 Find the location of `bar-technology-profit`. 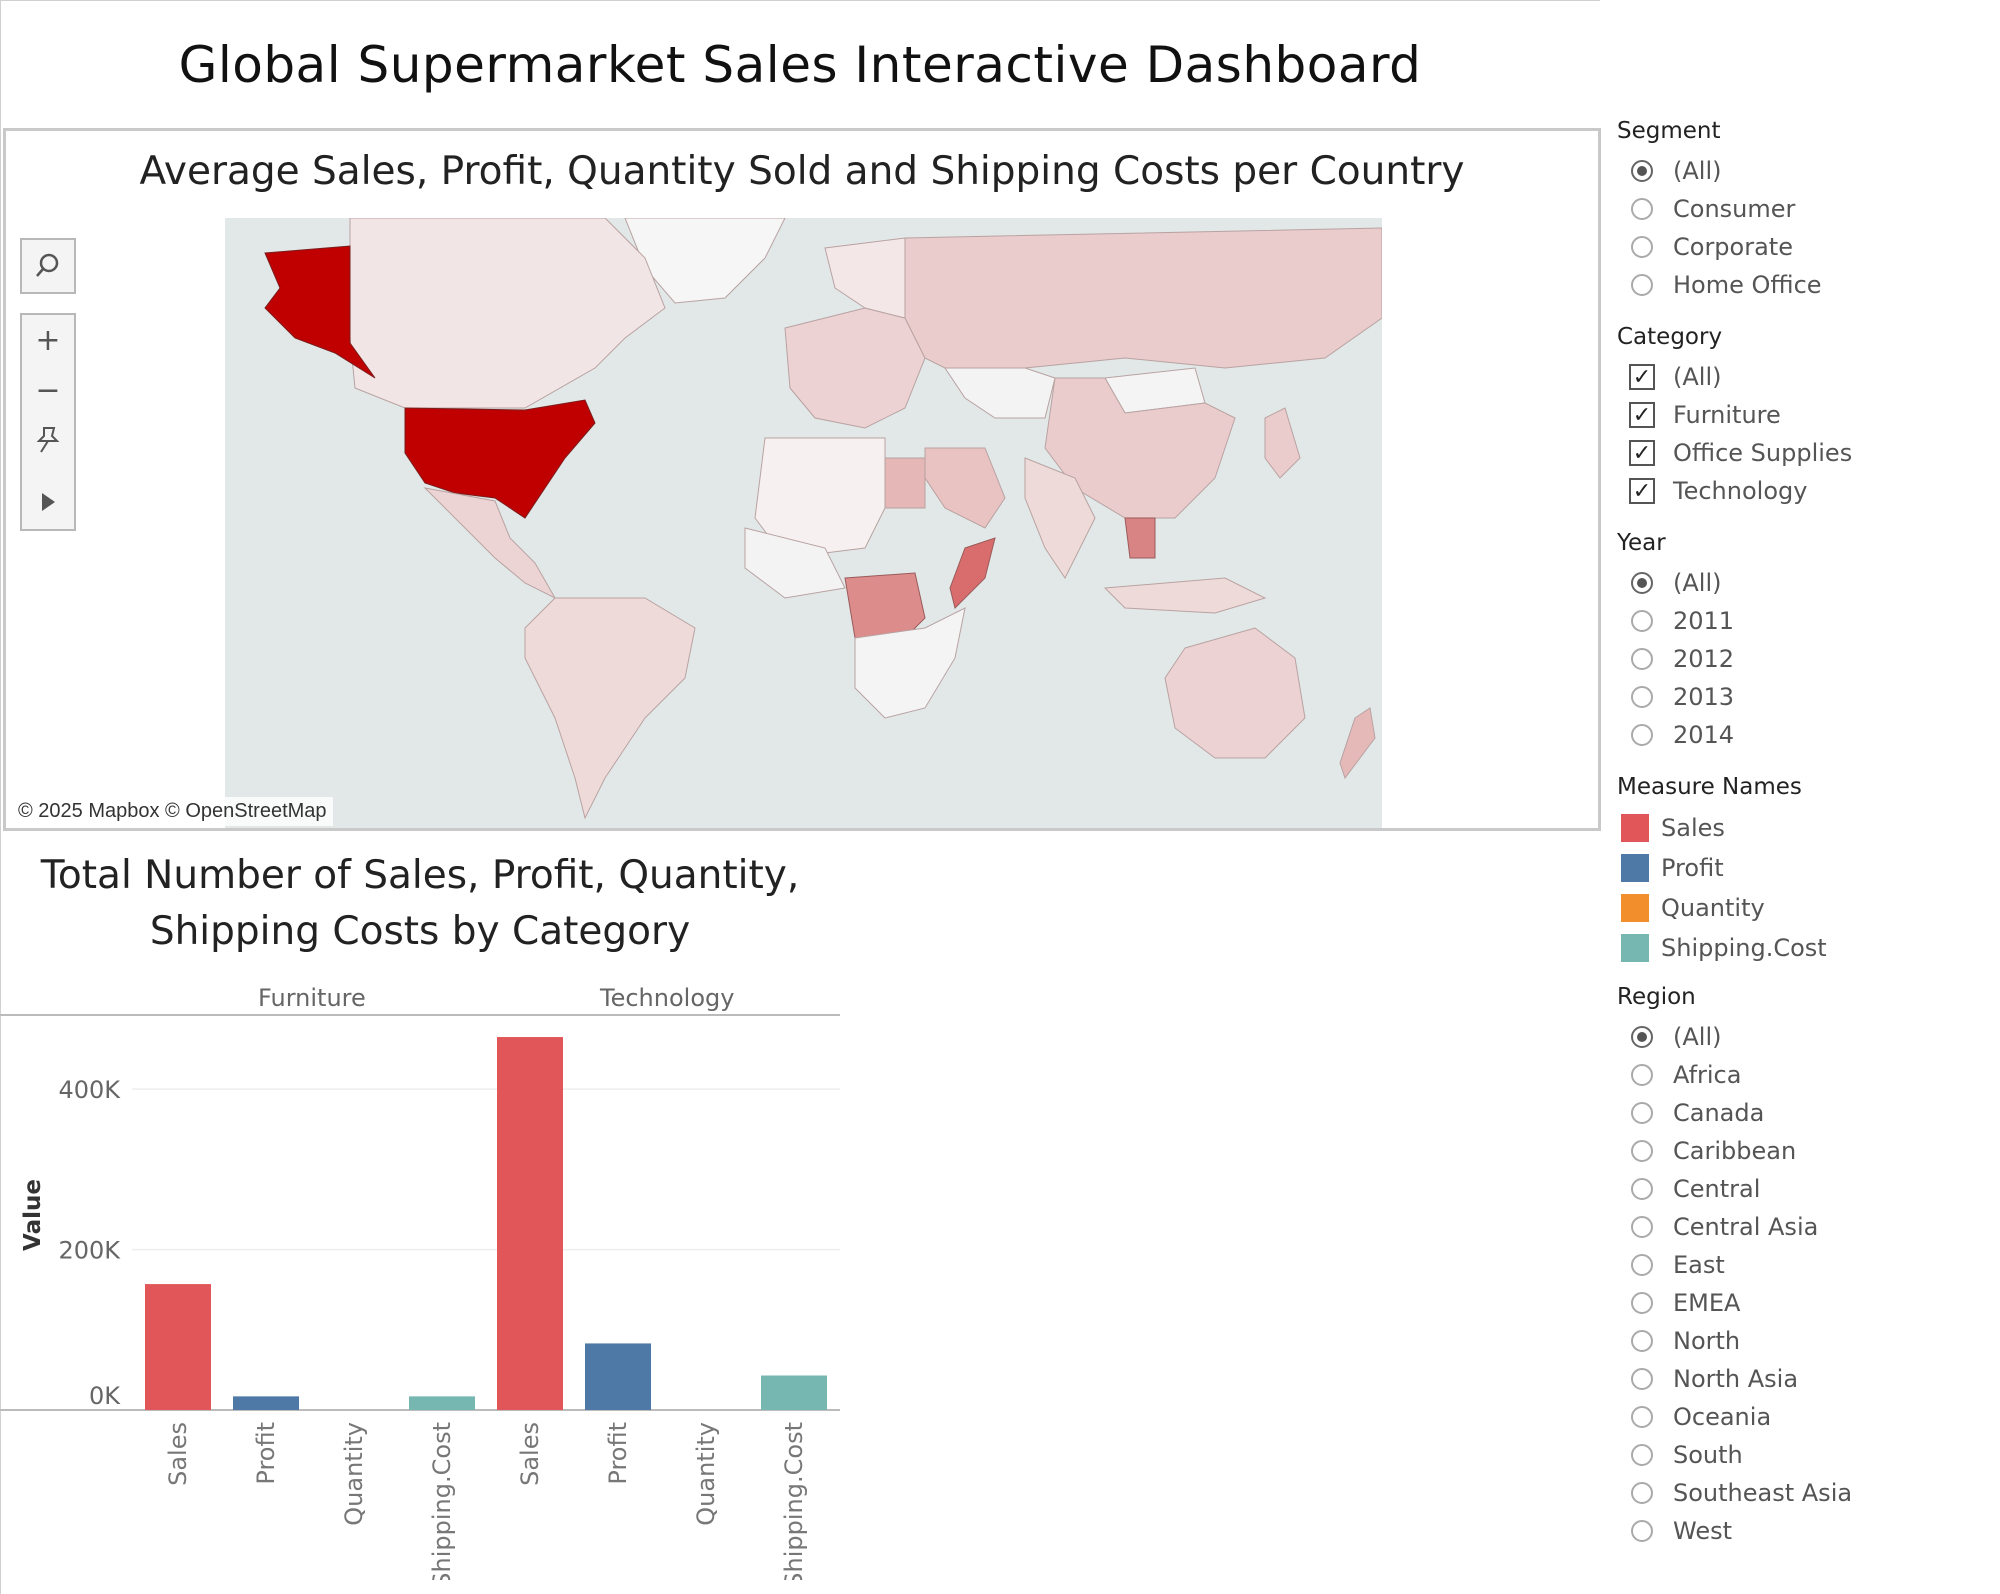

bar-technology-profit is located at coordinates (618, 1376).